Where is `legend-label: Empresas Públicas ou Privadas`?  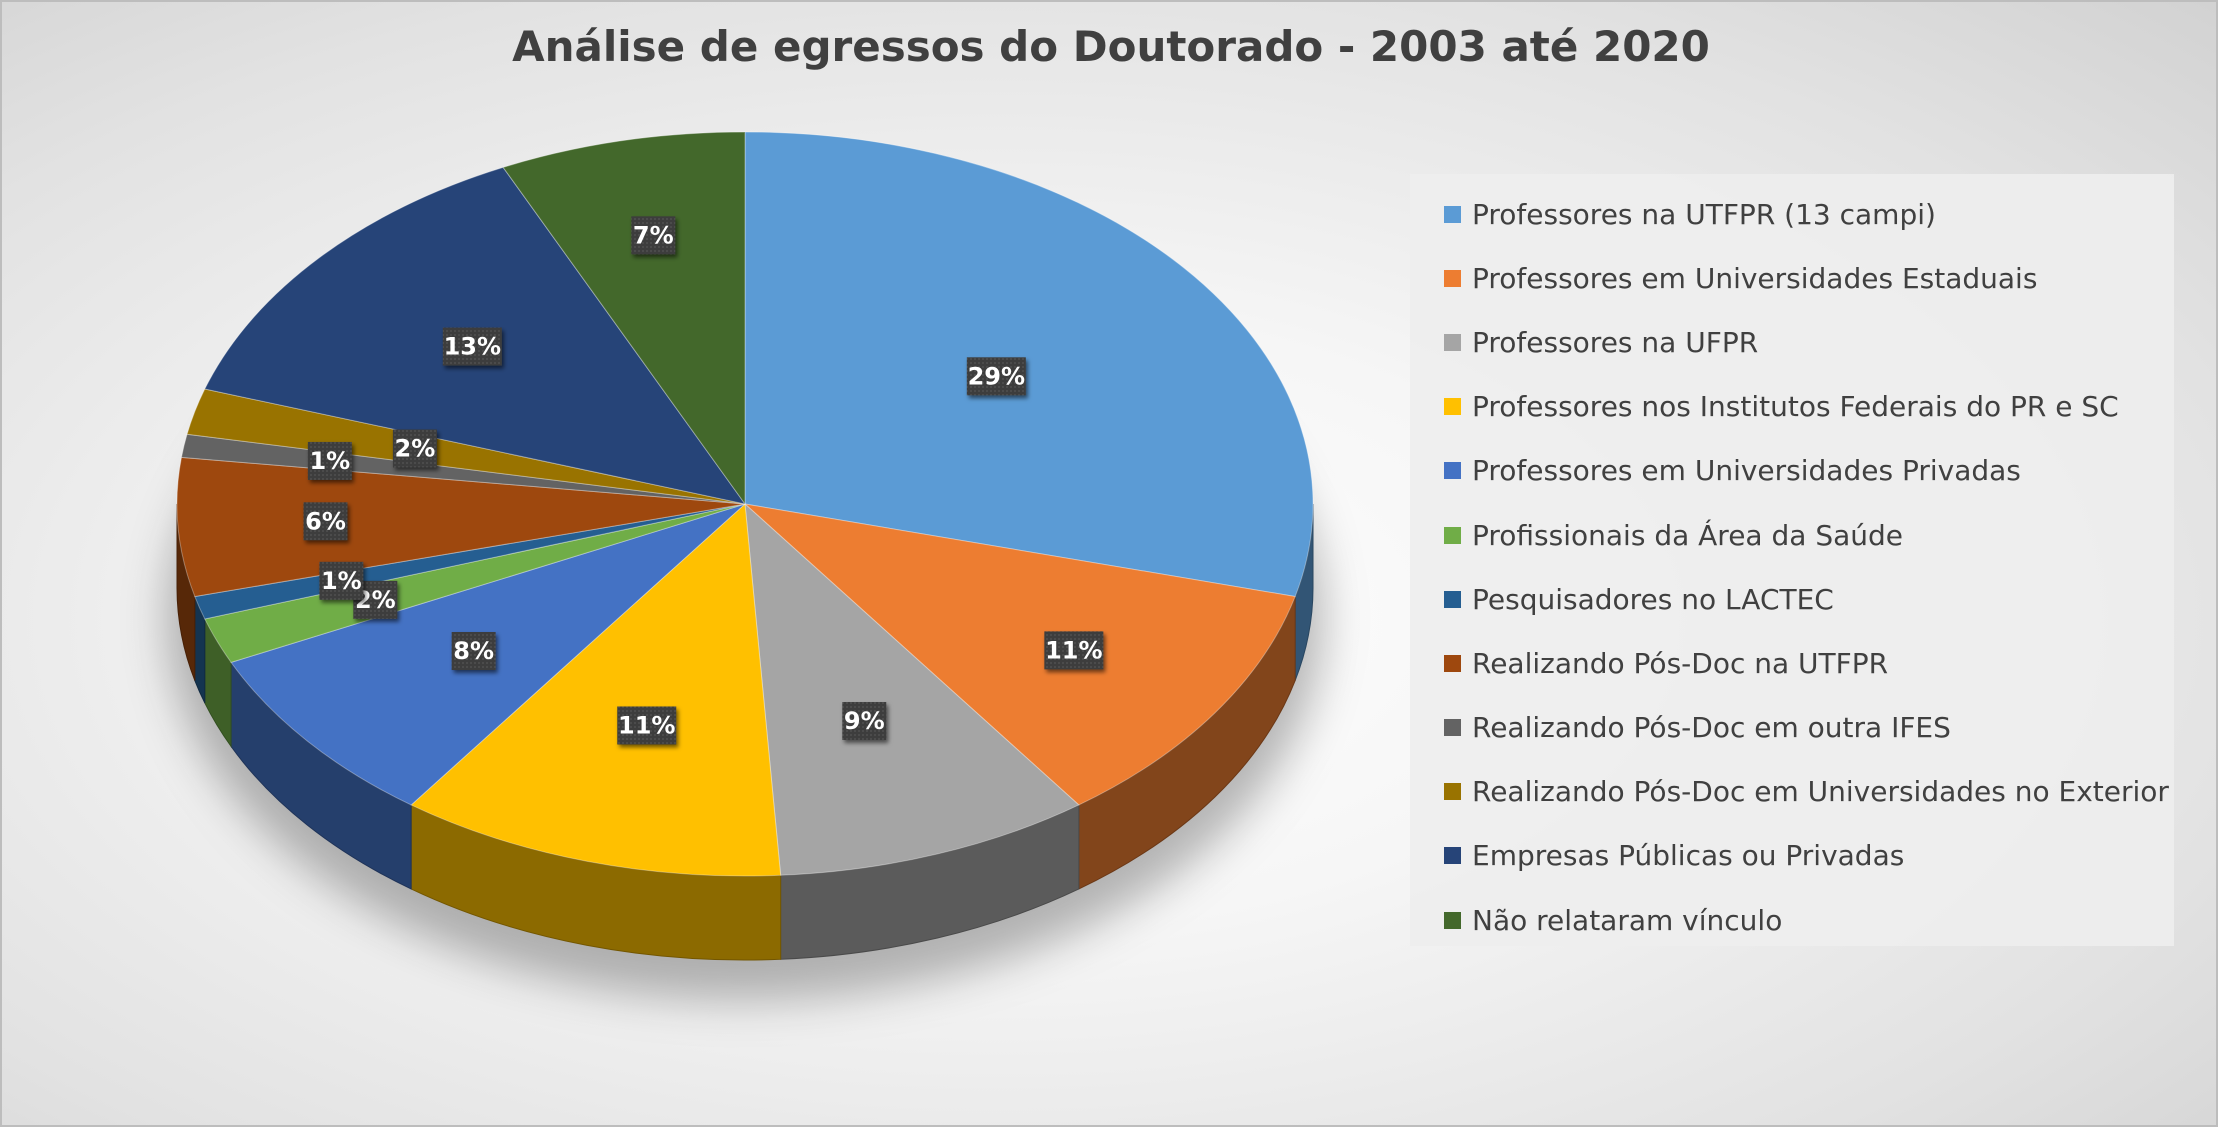
legend-label: Empresas Públicas ou Privadas is located at coordinates (1688, 856).